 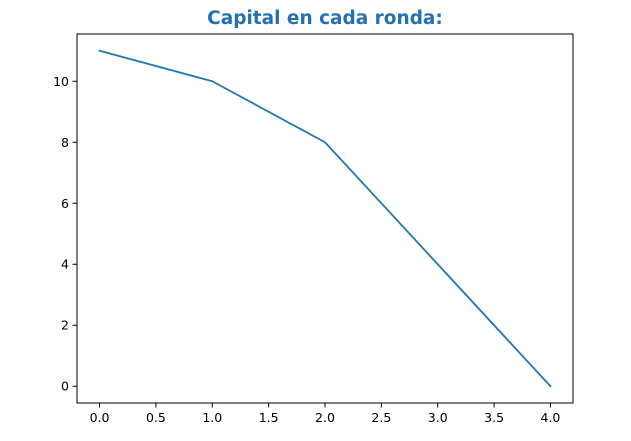 What do you see at coordinates (65, 203) in the screenshot?
I see `y-tick-label: 6` at bounding box center [65, 203].